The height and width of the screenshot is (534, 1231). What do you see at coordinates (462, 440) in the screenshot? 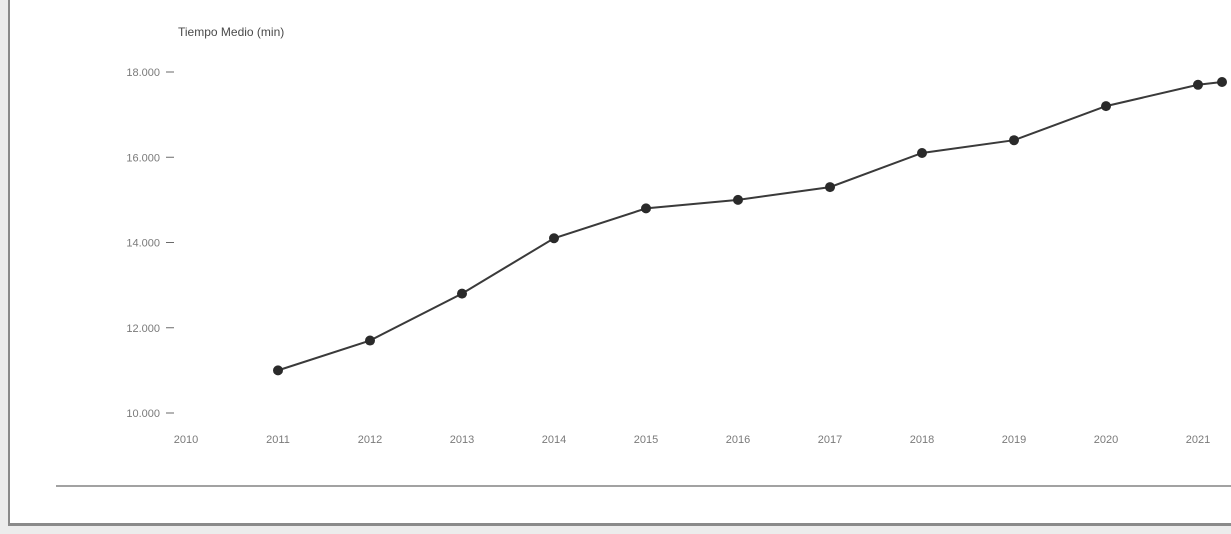
I see `x-tick-label: 2013` at bounding box center [462, 440].